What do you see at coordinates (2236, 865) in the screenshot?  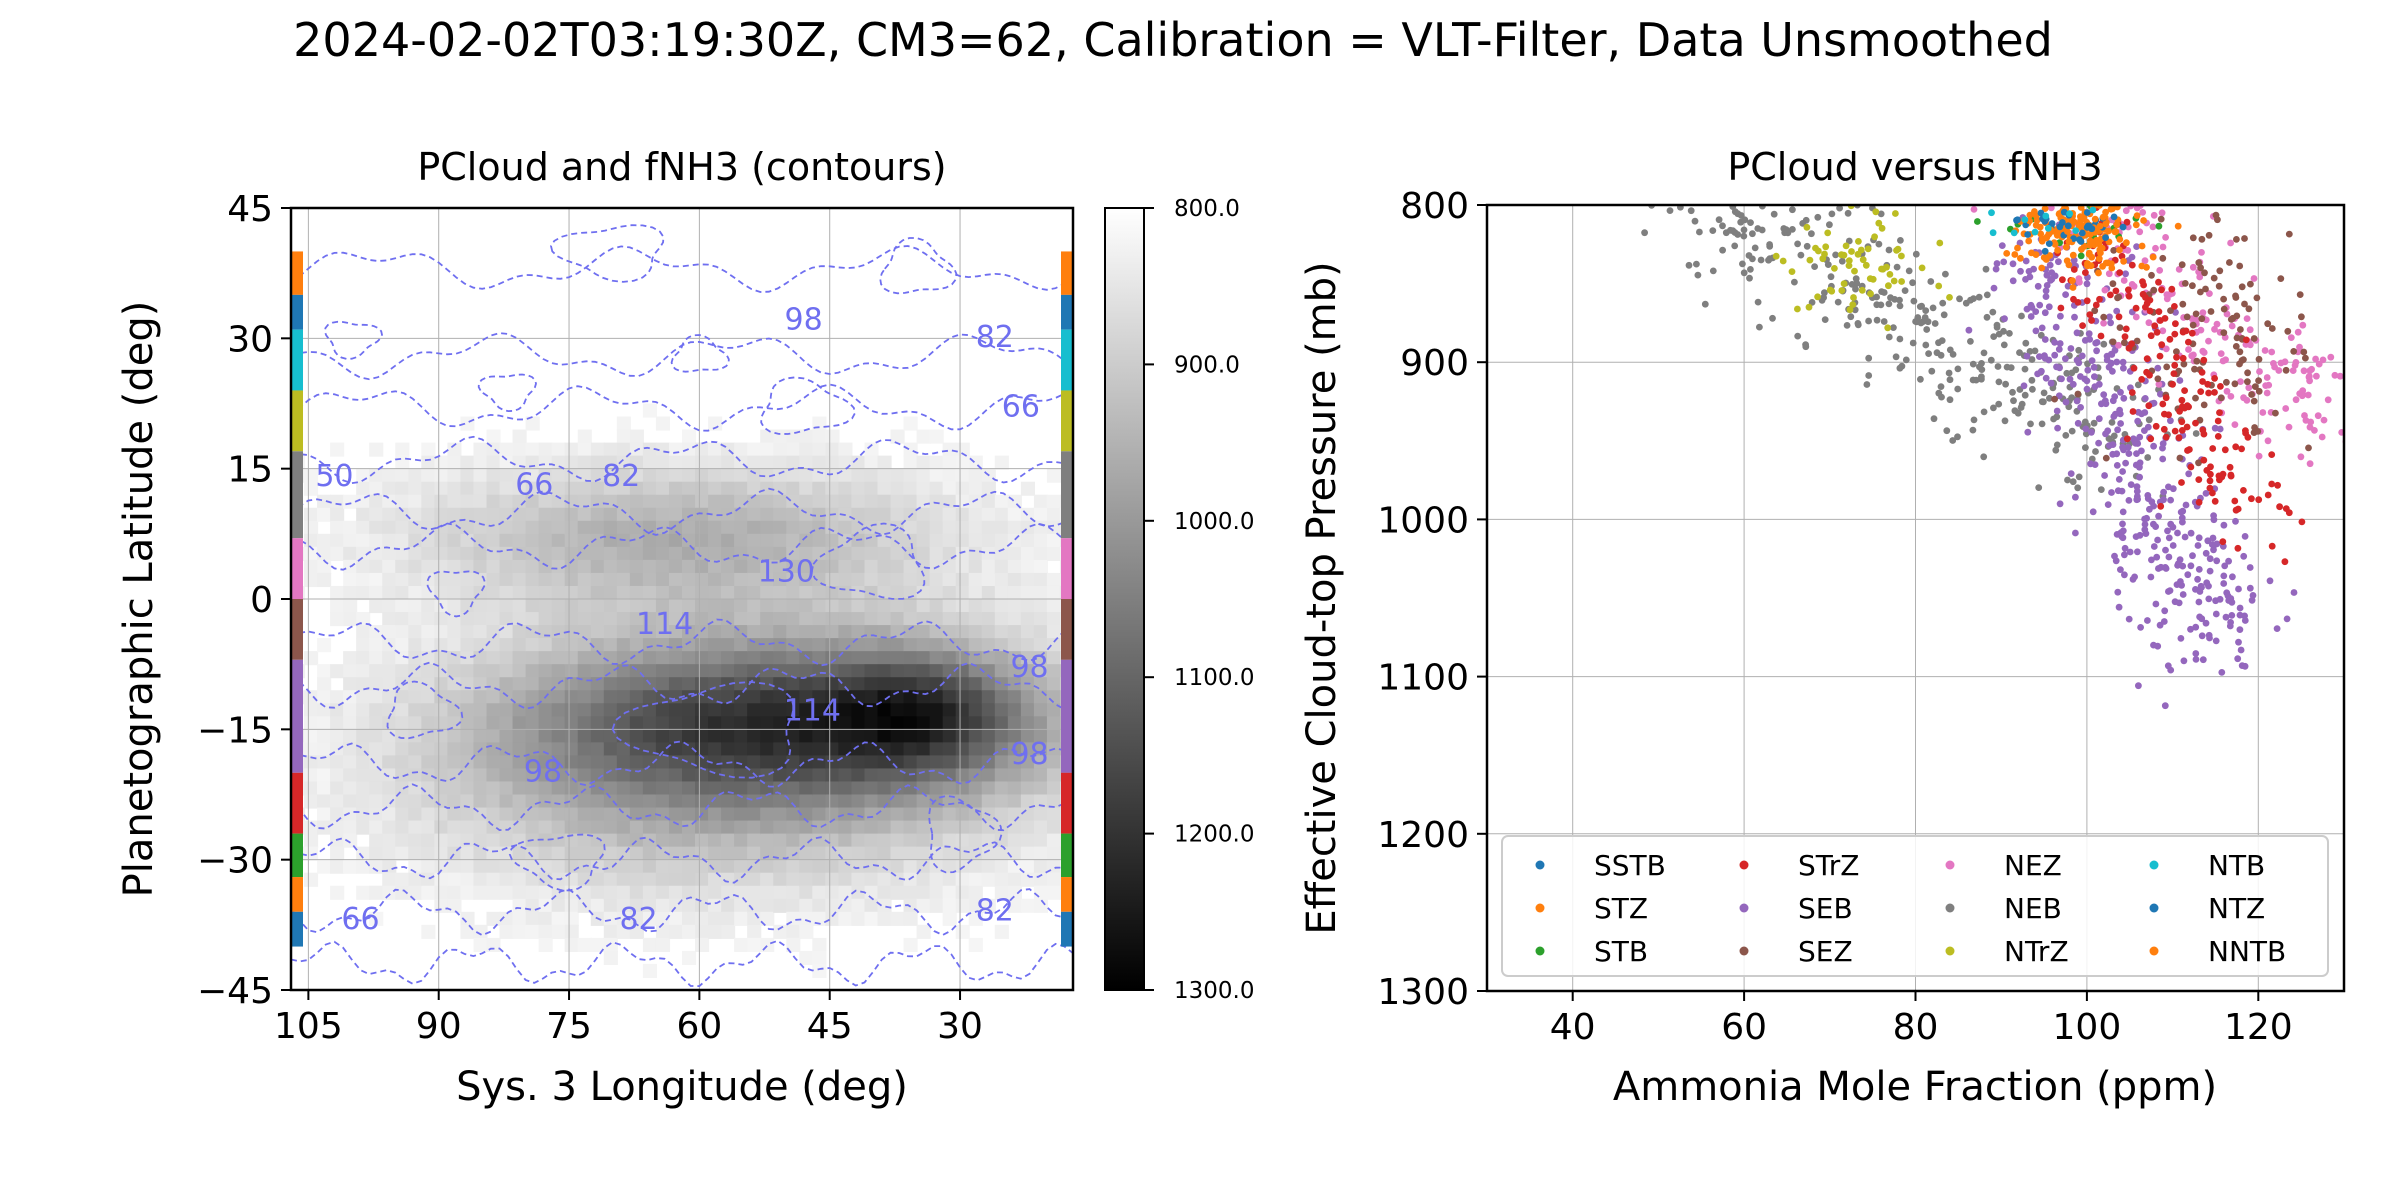 I see `legend-label-ntb: NTB` at bounding box center [2236, 865].